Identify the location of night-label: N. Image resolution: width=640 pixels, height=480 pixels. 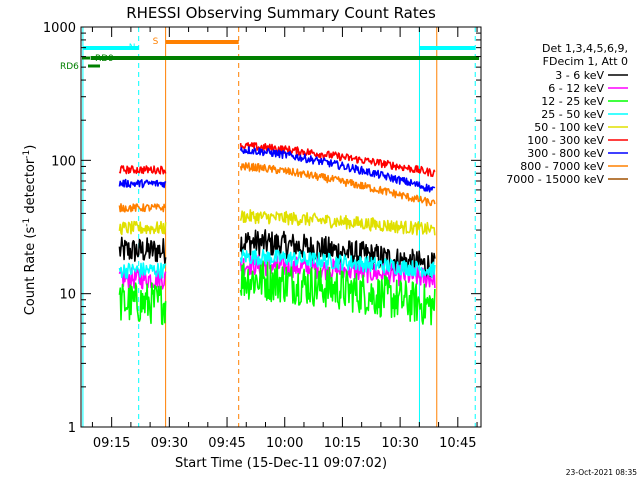
(132, 48).